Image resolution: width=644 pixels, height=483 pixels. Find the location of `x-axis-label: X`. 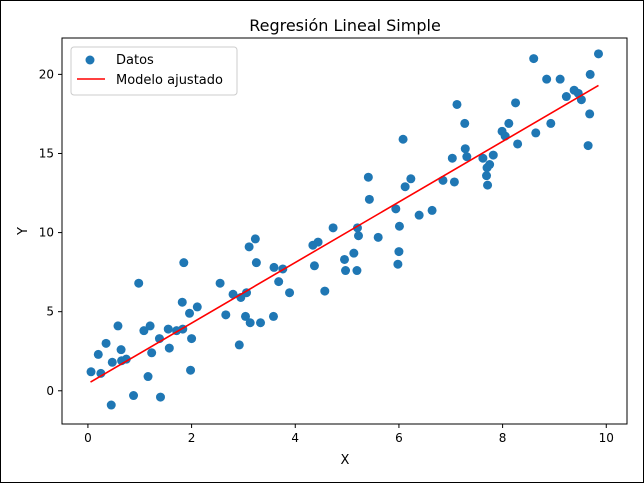

x-axis-label: X is located at coordinates (345, 460).